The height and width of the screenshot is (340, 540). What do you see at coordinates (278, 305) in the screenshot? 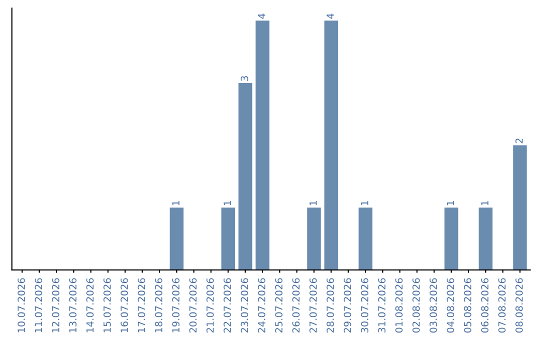
I see `x-tick-label: 25.07.2026` at bounding box center [278, 305].